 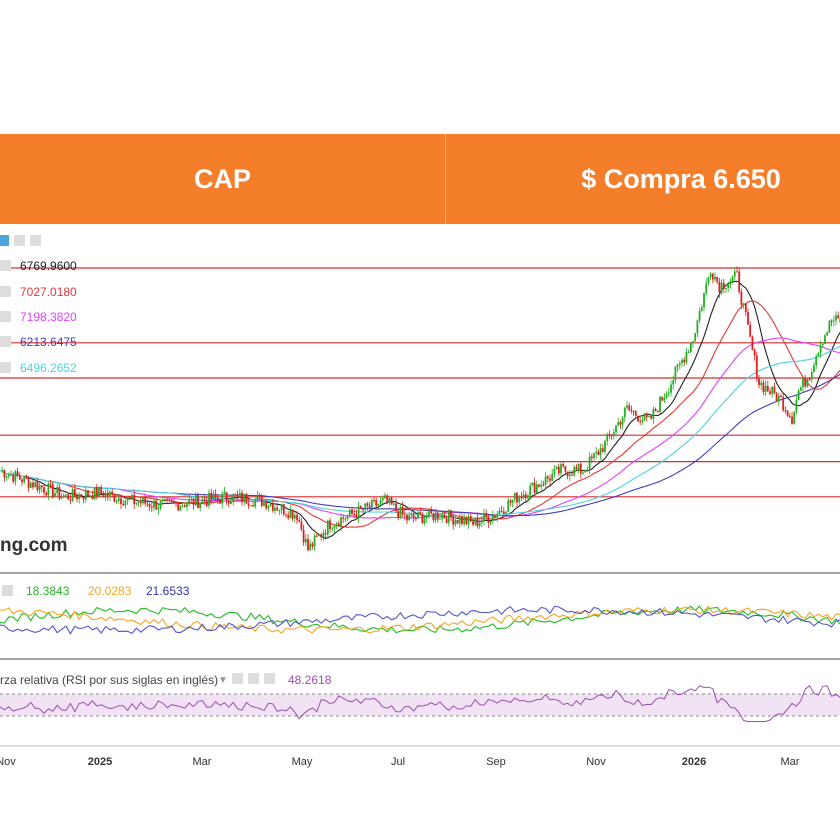 I want to click on ticker-label: CAP, so click(x=222, y=179).